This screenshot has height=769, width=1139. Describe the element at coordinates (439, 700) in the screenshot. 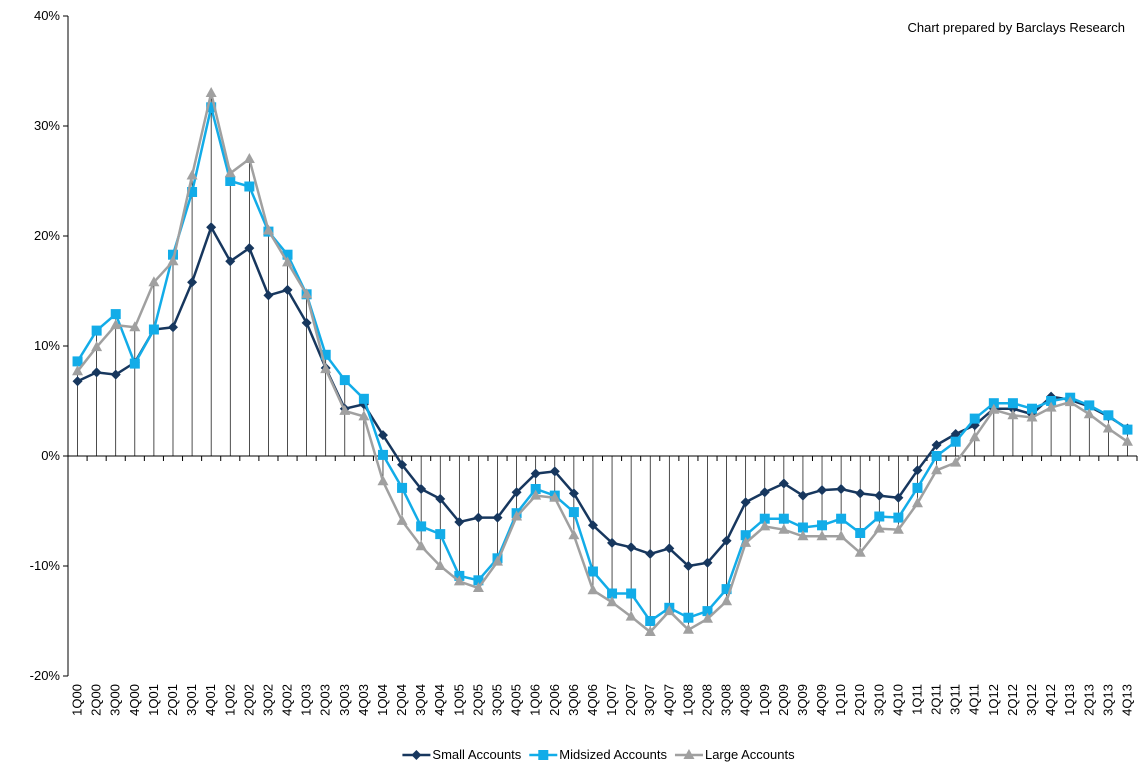

I see `x-tick-label: 4Q04` at that location.